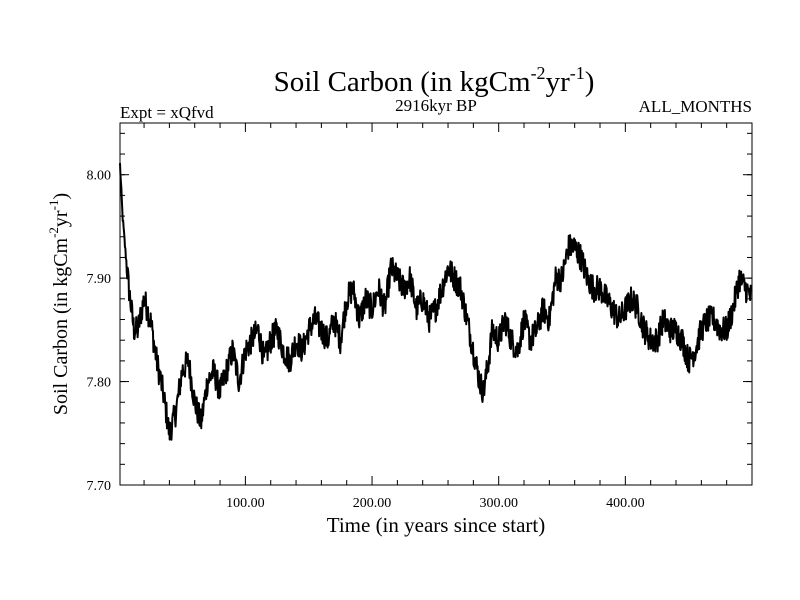 Image resolution: width=800 pixels, height=600 pixels. I want to click on y-axis-label-sup2: -1, so click(53, 205).